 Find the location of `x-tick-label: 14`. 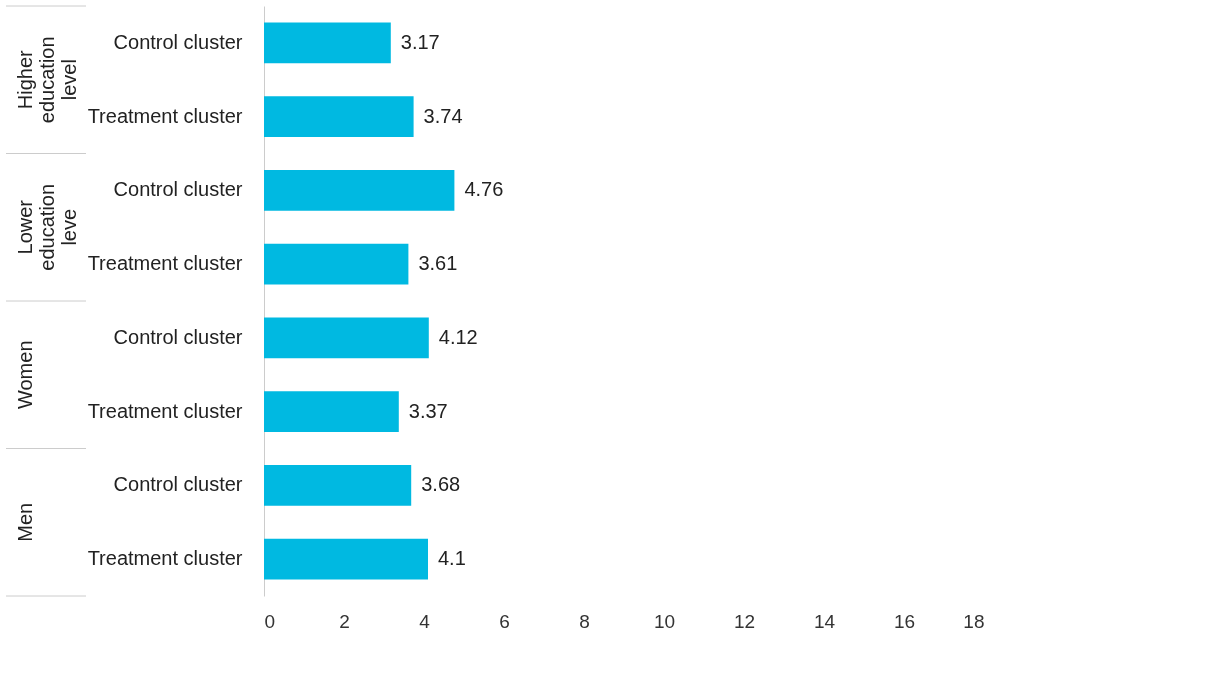

x-tick-label: 14 is located at coordinates (824, 621).